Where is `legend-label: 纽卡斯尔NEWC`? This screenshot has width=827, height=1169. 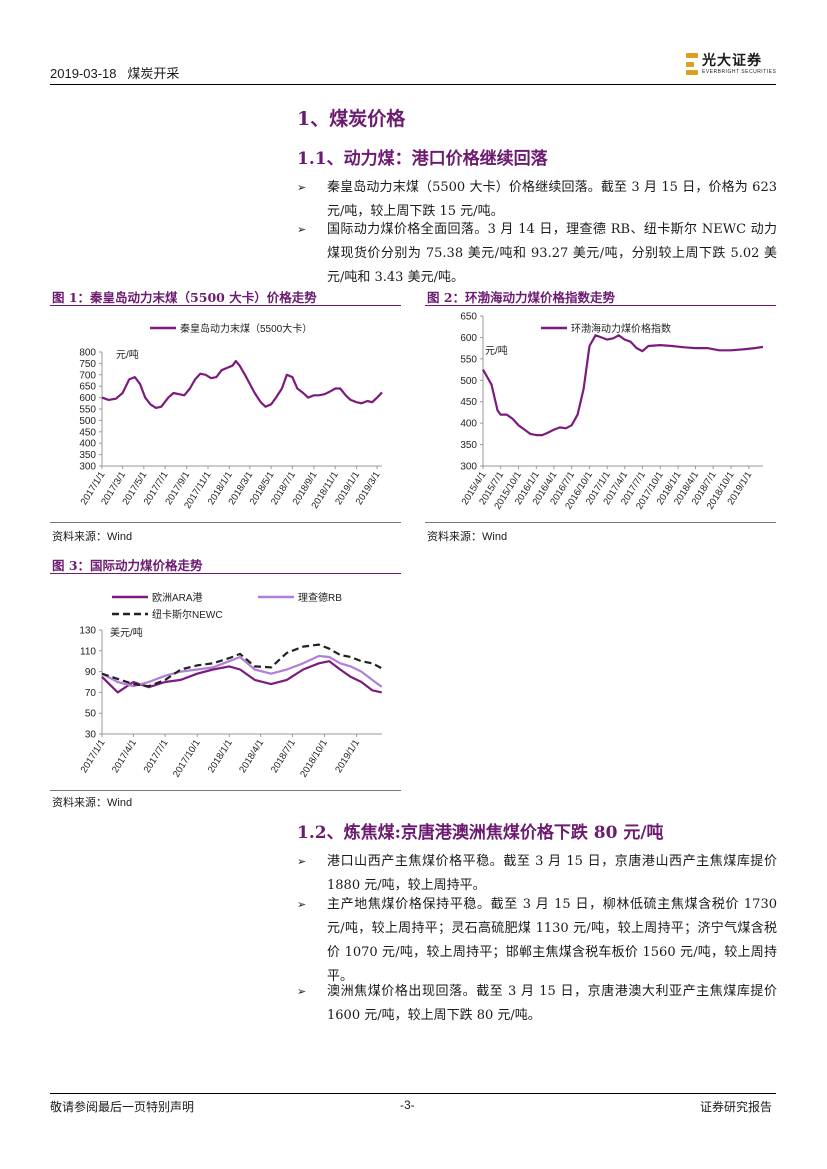 legend-label: 纽卡斯尔NEWC is located at coordinates (187, 614).